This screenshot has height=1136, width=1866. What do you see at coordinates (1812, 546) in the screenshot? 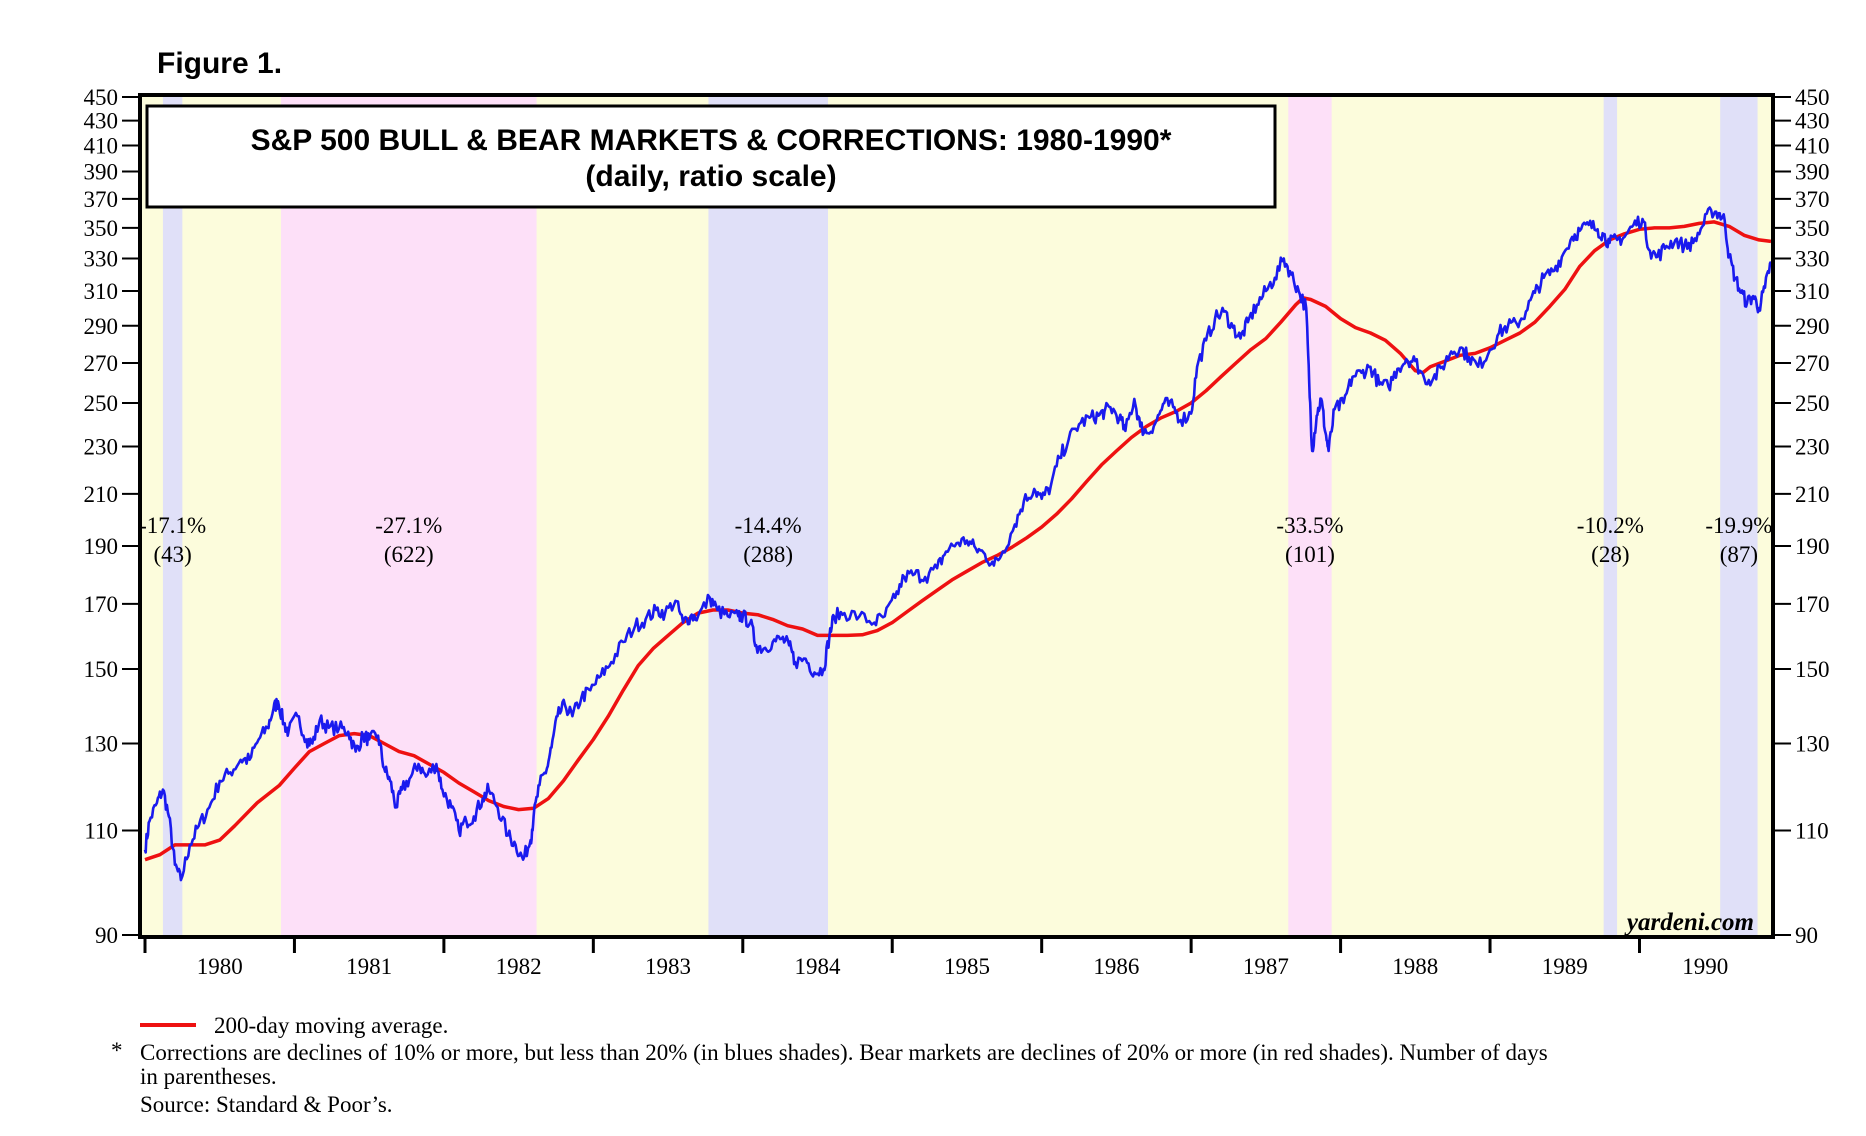
I see `y-label-right-190: 190` at bounding box center [1812, 546].